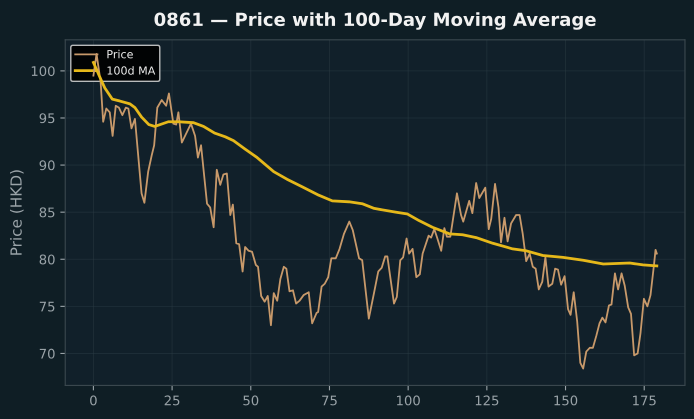 Image resolution: width=694 pixels, height=419 pixels. Describe the element at coordinates (566, 400) in the screenshot. I see `x-tick-label: 150` at that location.